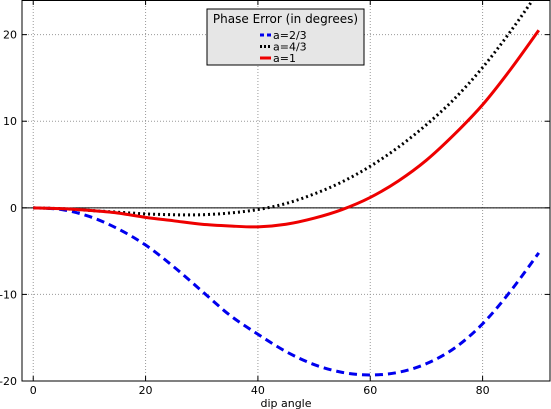 This screenshot has height=409, width=551. Describe the element at coordinates (13, 208) in the screenshot. I see `y-tick-label: 0` at that location.